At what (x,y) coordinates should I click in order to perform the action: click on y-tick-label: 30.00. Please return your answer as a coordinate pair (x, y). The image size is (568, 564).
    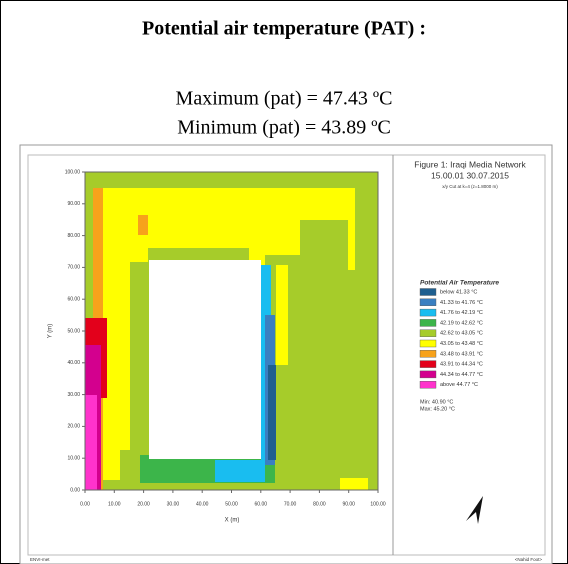
    Looking at the image, I should click on (73, 395).